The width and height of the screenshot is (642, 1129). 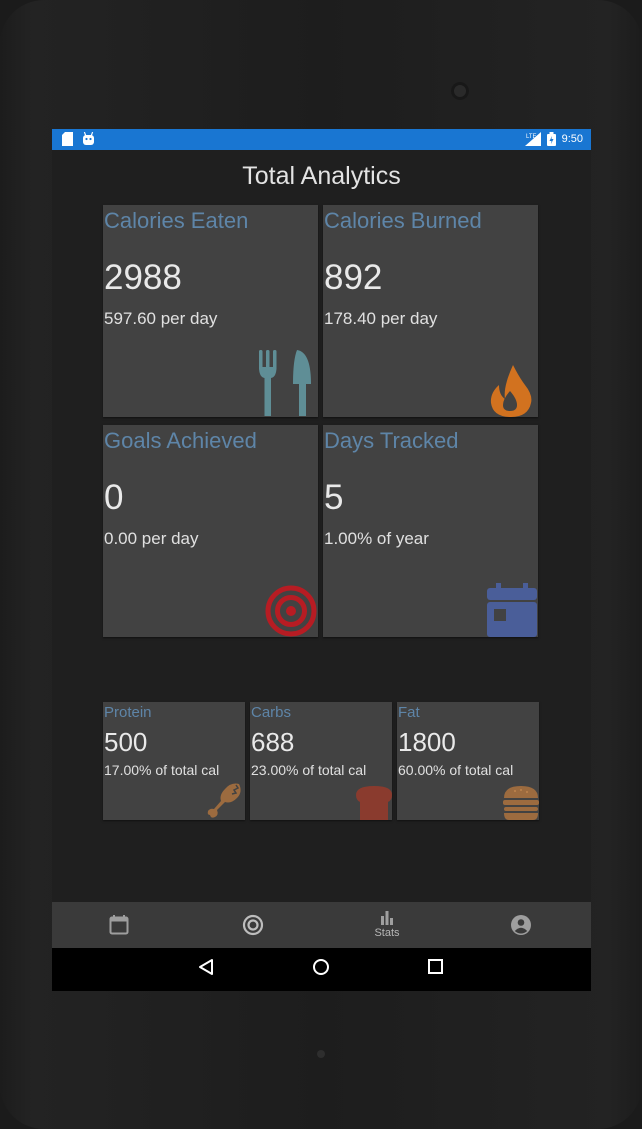 What do you see at coordinates (551, 139) in the screenshot?
I see `battery-icon` at bounding box center [551, 139].